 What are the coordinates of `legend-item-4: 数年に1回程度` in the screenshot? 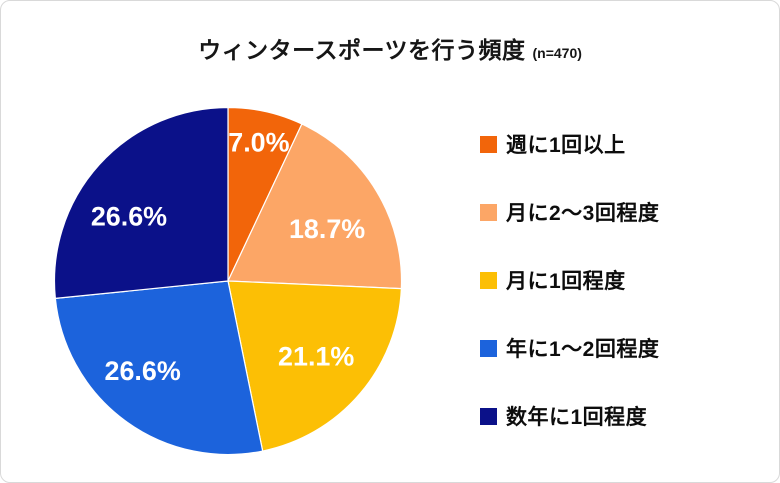 It's located at (569, 416).